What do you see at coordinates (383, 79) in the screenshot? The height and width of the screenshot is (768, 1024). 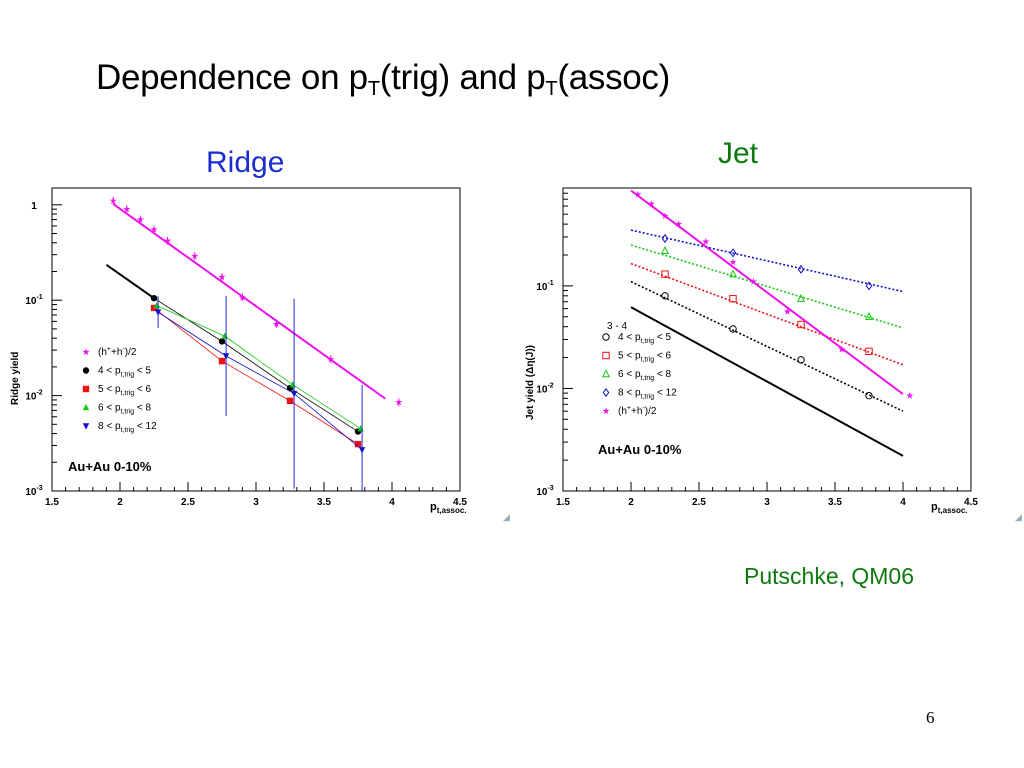 I see `page-title: Dependence on pT(trig) and pT(assoc)` at bounding box center [383, 79].